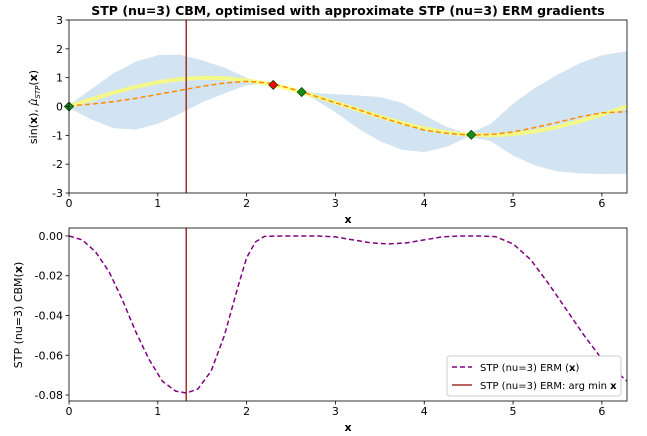  Describe the element at coordinates (59, 107) in the screenshot. I see `top-y-tick-label: 0` at that location.